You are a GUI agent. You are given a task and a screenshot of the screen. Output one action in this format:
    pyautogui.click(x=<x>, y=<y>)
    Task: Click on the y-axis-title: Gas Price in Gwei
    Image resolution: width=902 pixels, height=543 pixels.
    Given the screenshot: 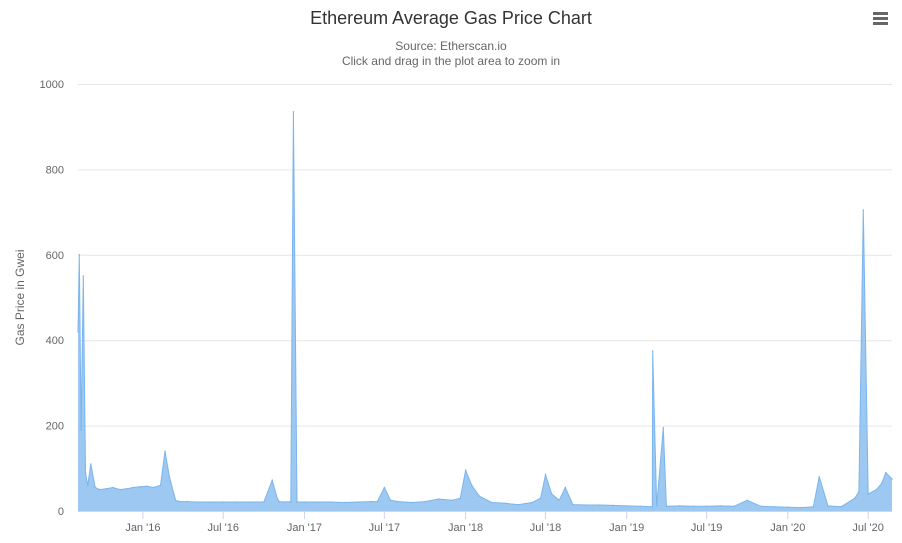 What is the action you would take?
    pyautogui.click(x=20, y=297)
    